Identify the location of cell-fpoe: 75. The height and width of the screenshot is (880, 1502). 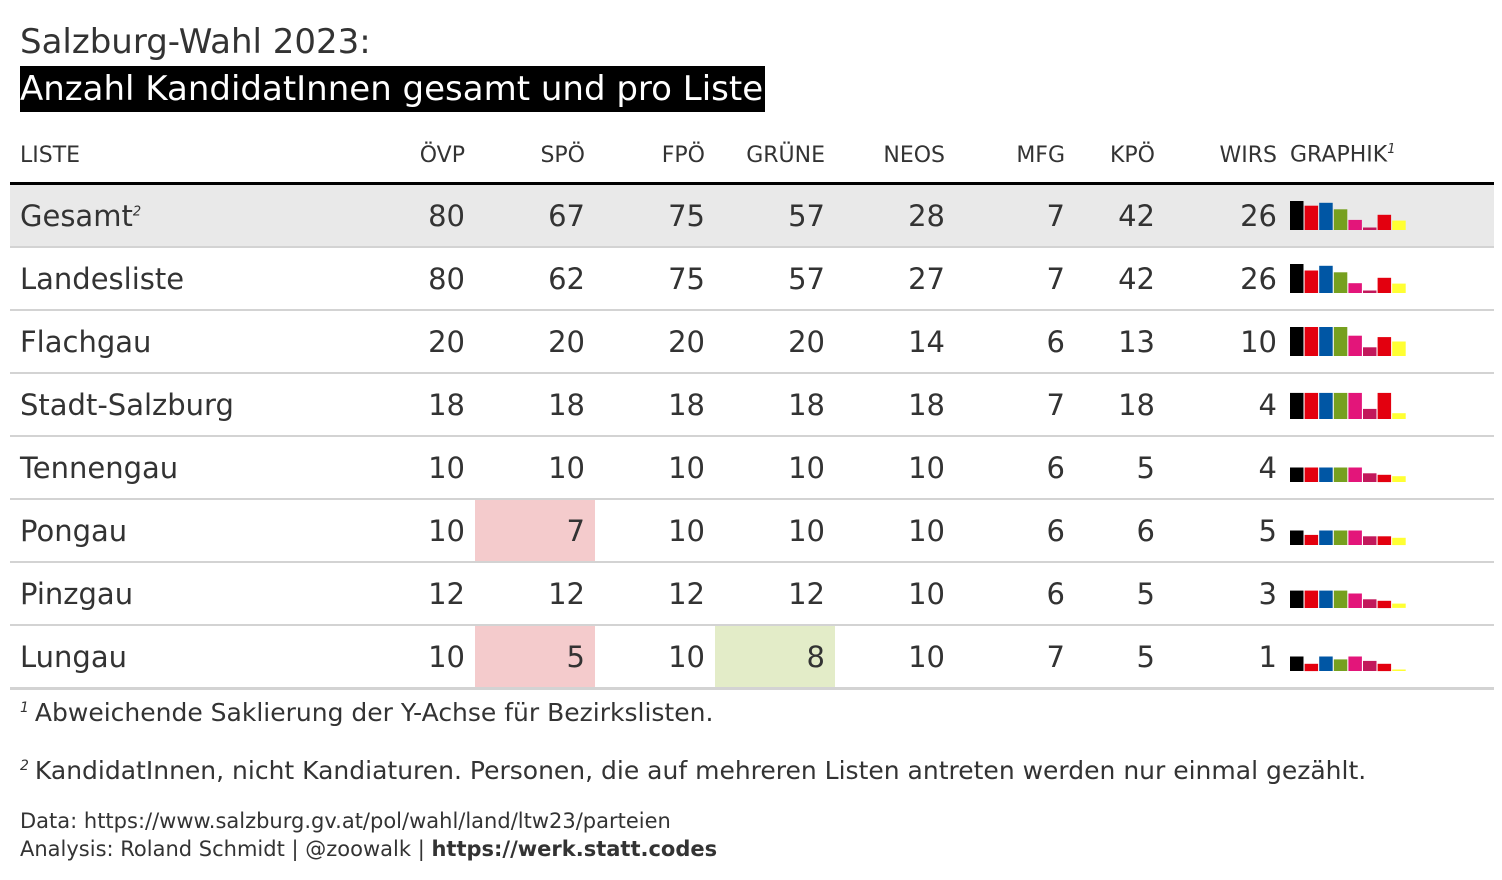
(655, 215).